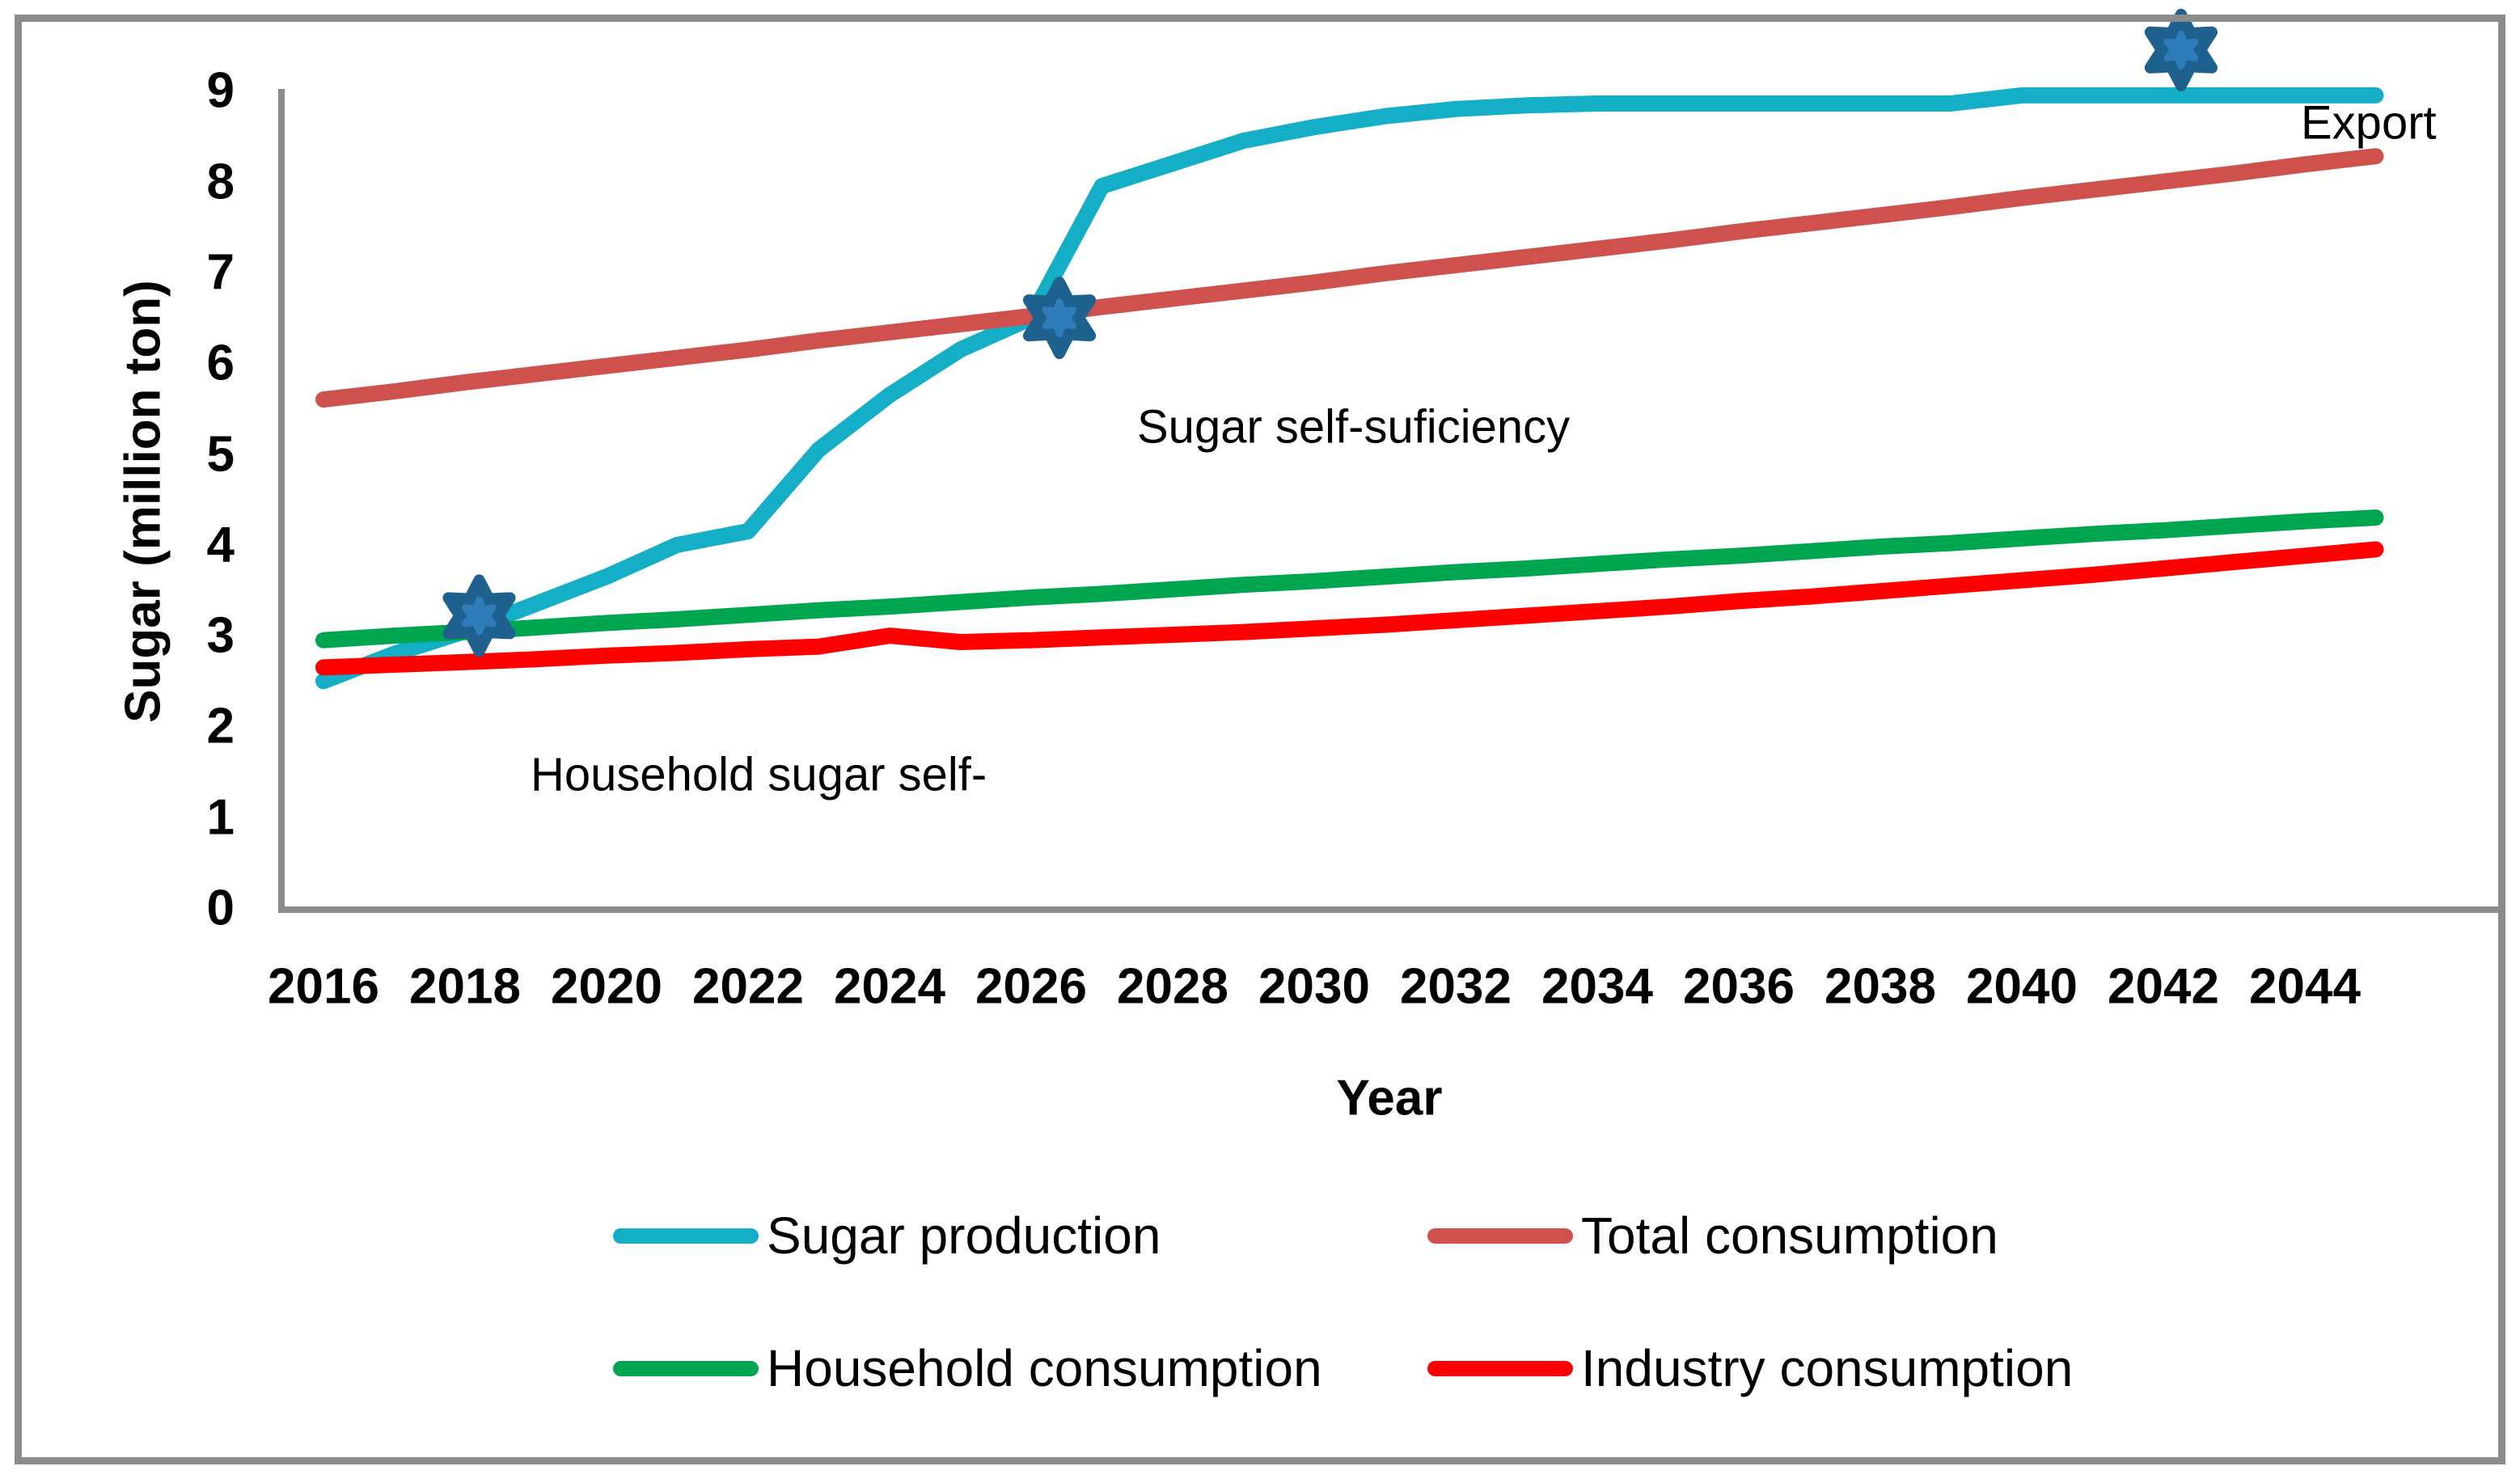 The height and width of the screenshot is (1479, 2520). What do you see at coordinates (220, 635) in the screenshot?
I see `y-tick-label: 3` at bounding box center [220, 635].